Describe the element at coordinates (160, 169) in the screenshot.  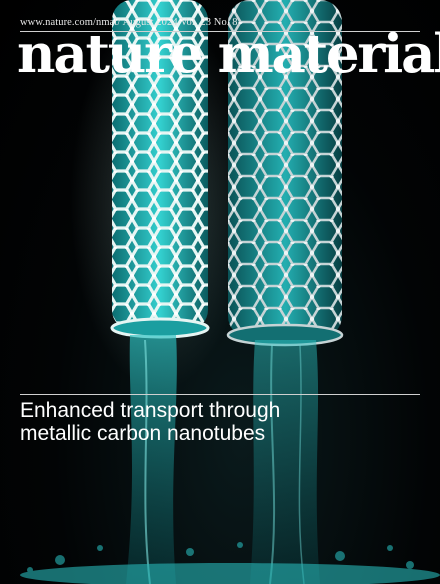
I see `left-nanotube` at that location.